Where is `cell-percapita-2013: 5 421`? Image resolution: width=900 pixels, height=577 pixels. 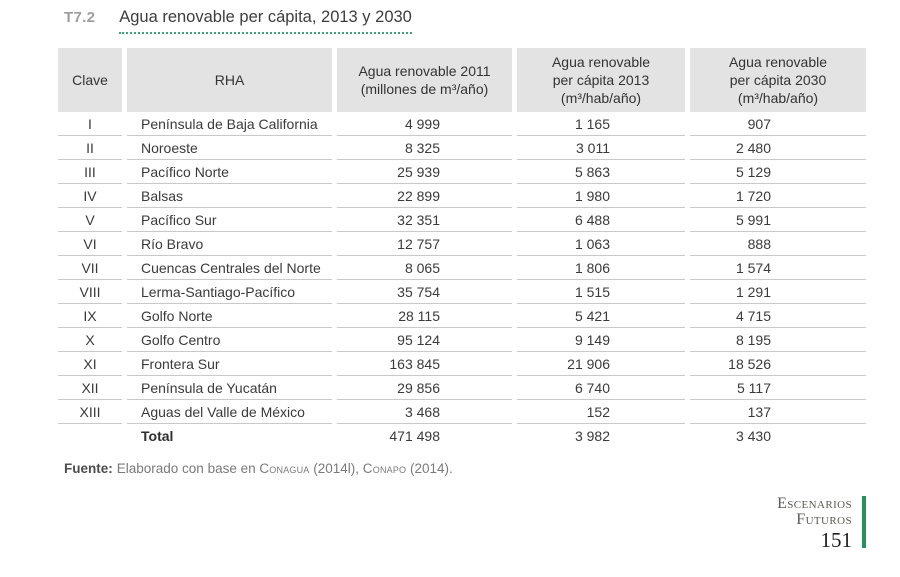
cell-percapita-2013: 5 421 is located at coordinates (601, 316).